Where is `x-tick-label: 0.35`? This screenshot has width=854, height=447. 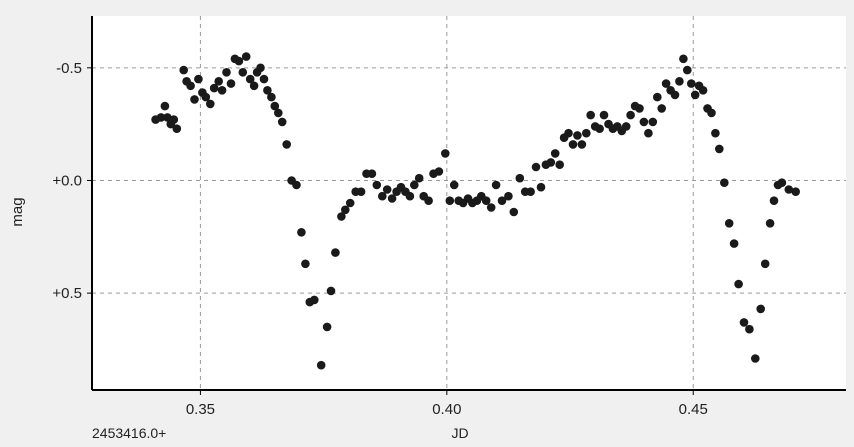
x-tick-label: 0.35 is located at coordinates (200, 409).